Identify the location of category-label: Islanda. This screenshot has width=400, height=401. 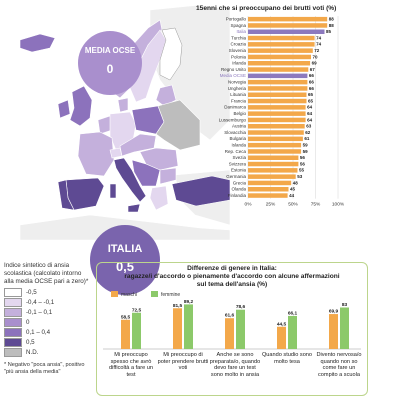
(238, 145).